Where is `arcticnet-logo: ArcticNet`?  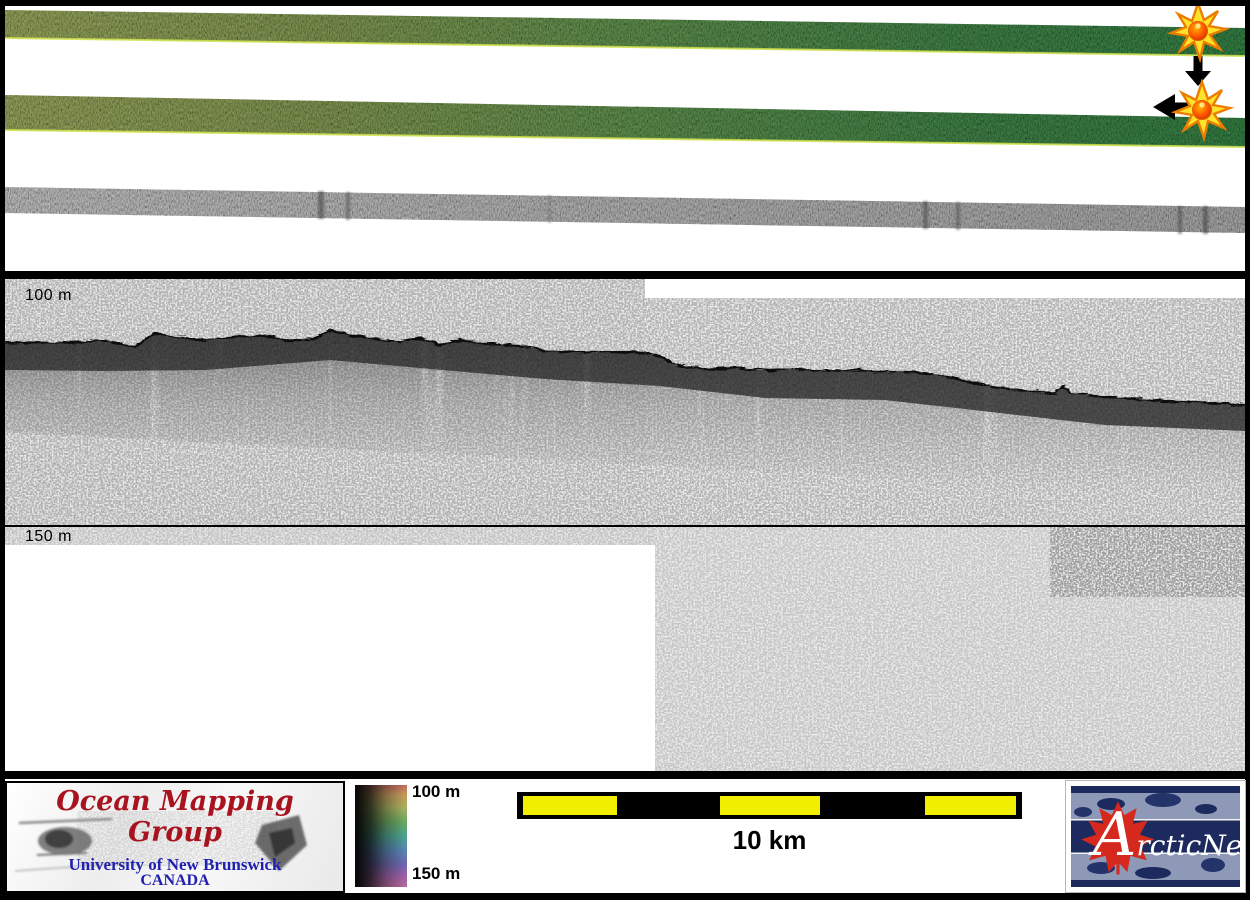 arcticnet-logo: ArcticNet is located at coordinates (1155, 836).